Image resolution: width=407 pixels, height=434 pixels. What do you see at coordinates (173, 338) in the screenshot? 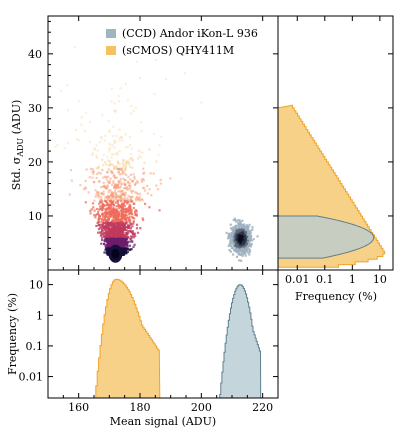
I see `bottom-histograms` at bounding box center [173, 338].